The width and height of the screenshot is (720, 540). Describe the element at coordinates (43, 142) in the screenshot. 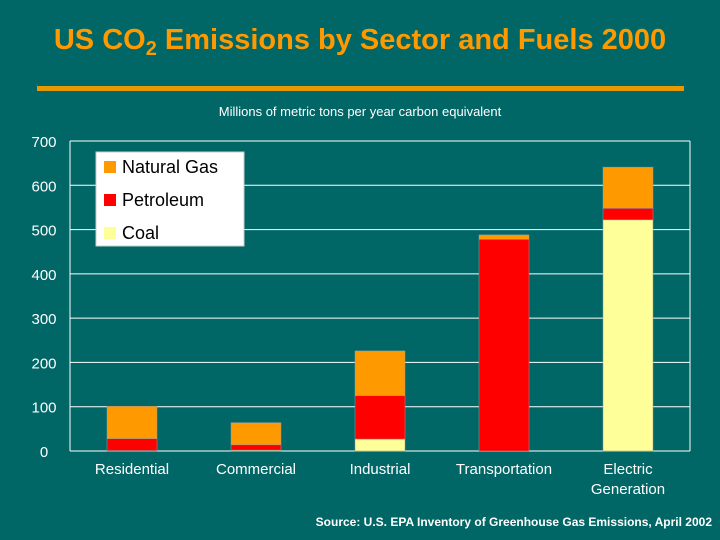

I see `y-tick-label: 700` at that location.